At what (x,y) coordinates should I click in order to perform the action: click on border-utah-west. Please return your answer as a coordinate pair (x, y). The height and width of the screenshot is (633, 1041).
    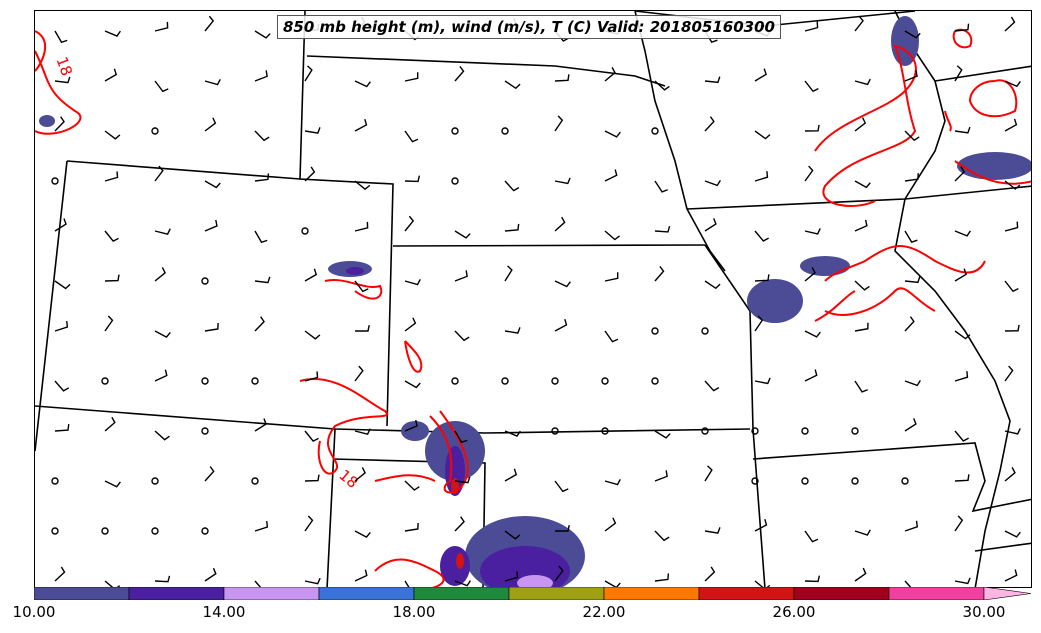
    Looking at the image, I should click on (51, 306).